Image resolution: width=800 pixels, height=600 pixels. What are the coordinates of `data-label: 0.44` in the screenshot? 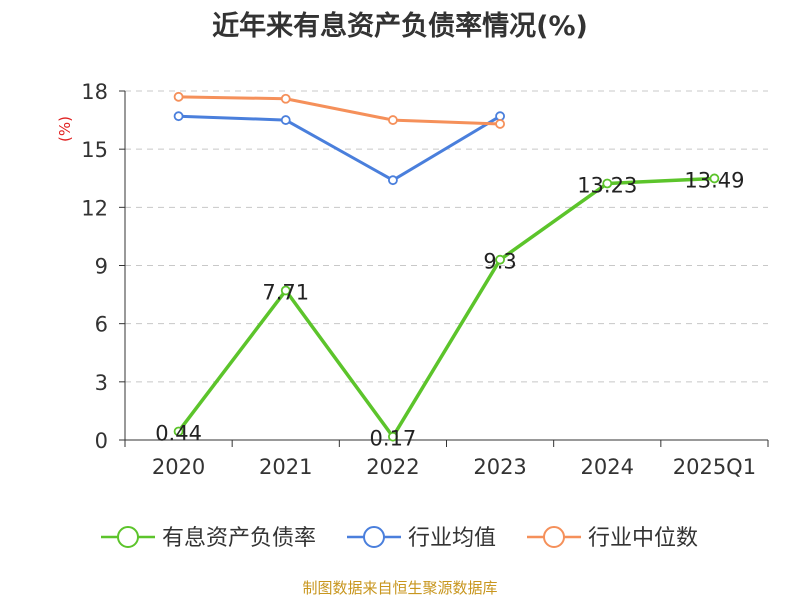 It's located at (178, 433).